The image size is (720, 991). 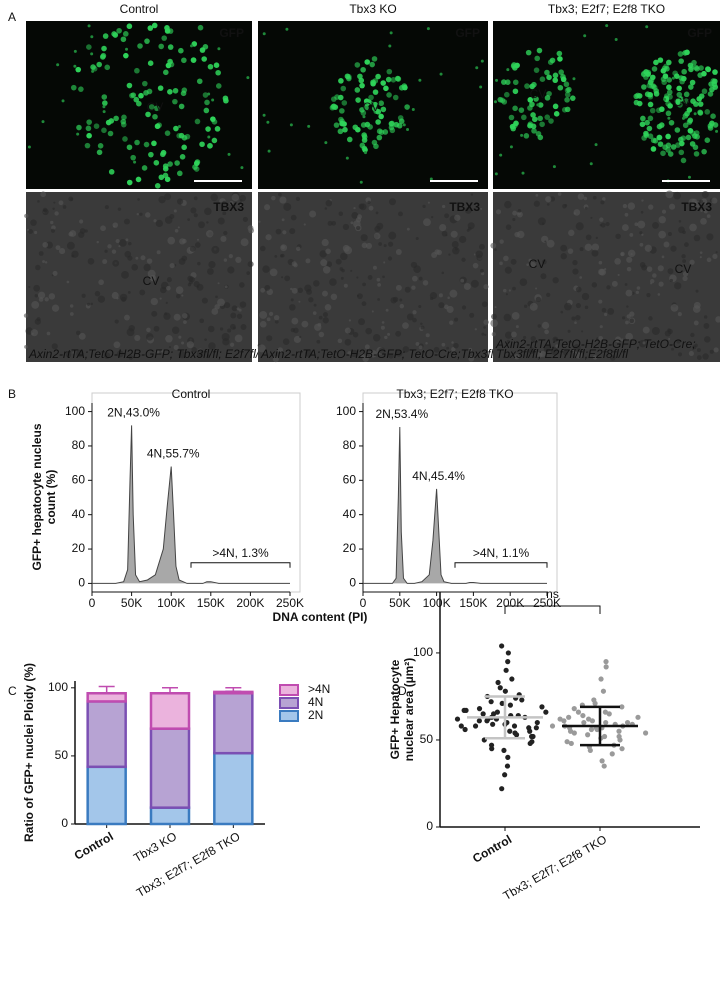 What do you see at coordinates (401, 414) in the screenshot?
I see `peak-label: 2N,53.4%` at bounding box center [401, 414].